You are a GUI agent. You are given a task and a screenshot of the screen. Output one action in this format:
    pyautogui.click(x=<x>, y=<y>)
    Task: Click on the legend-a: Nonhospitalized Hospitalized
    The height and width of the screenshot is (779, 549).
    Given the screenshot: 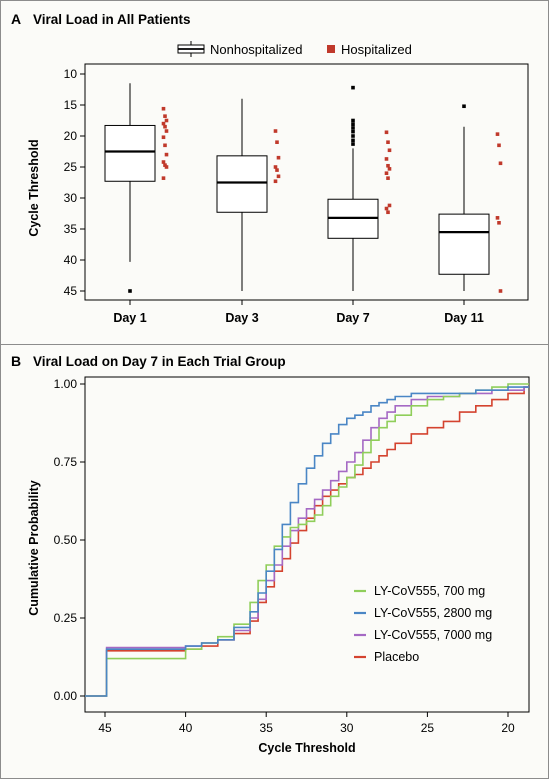 What is the action you would take?
    pyautogui.click(x=294, y=49)
    